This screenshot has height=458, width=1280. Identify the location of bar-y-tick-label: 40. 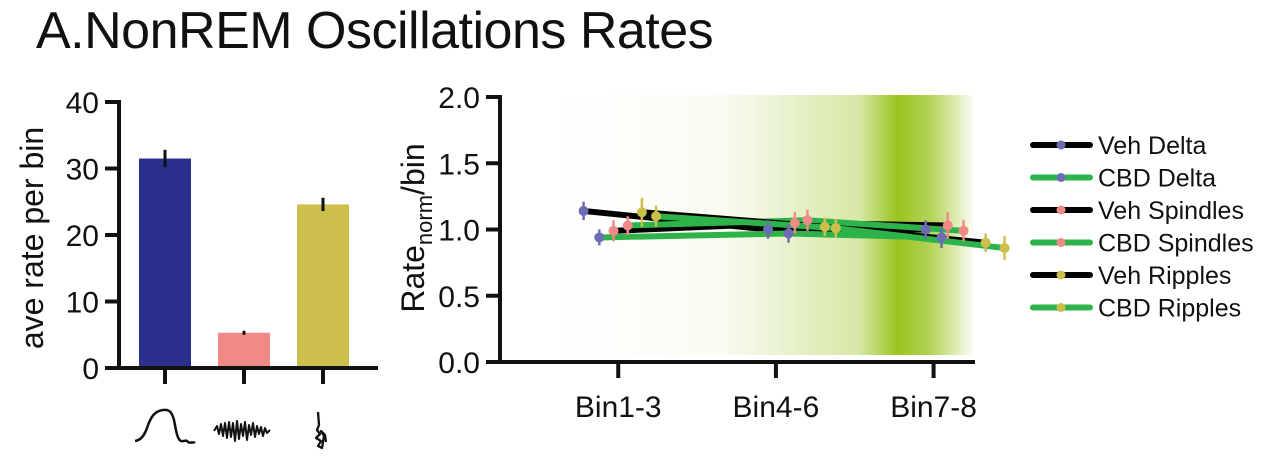
(82, 103).